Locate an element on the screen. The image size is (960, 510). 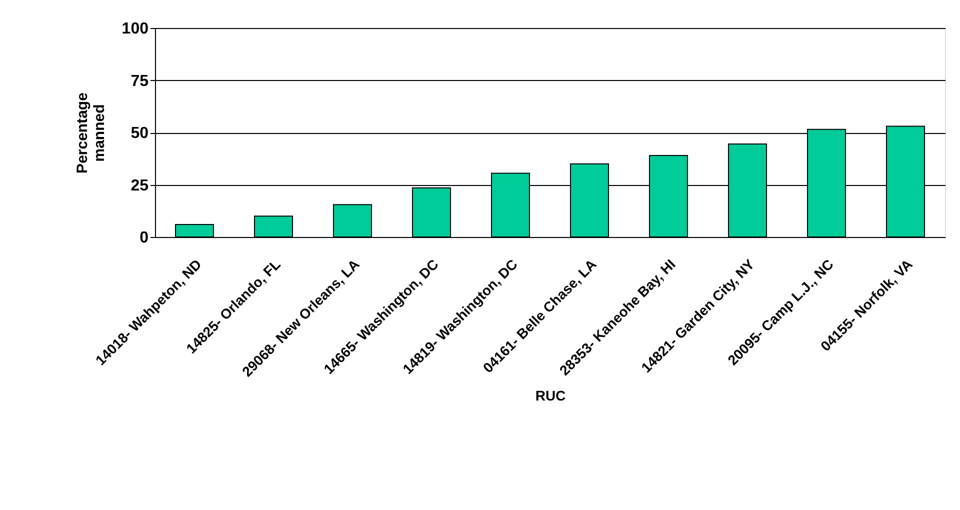
y-tick-label: 100 is located at coordinates (135, 29).